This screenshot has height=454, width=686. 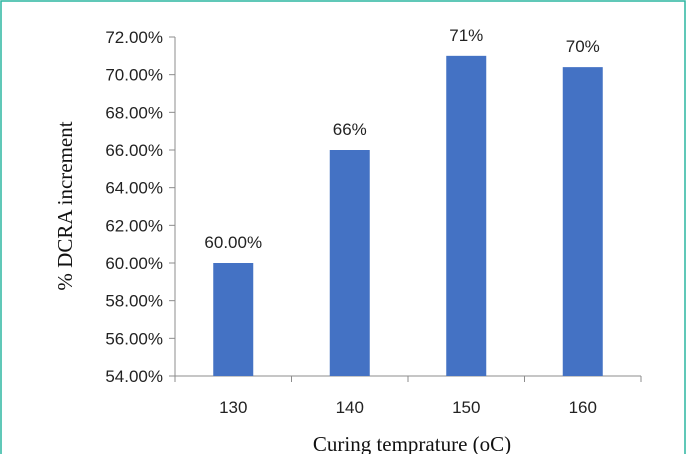 What do you see at coordinates (134, 150) in the screenshot?
I see `y-tick-label: 66.00%` at bounding box center [134, 150].